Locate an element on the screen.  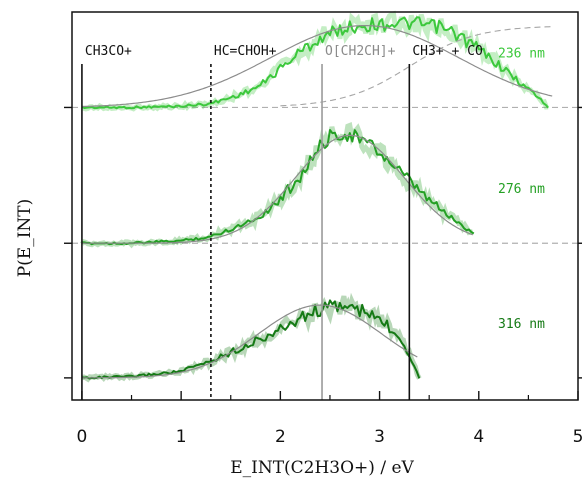
fit-curve-236-nm is located at coordinates (317, 66).